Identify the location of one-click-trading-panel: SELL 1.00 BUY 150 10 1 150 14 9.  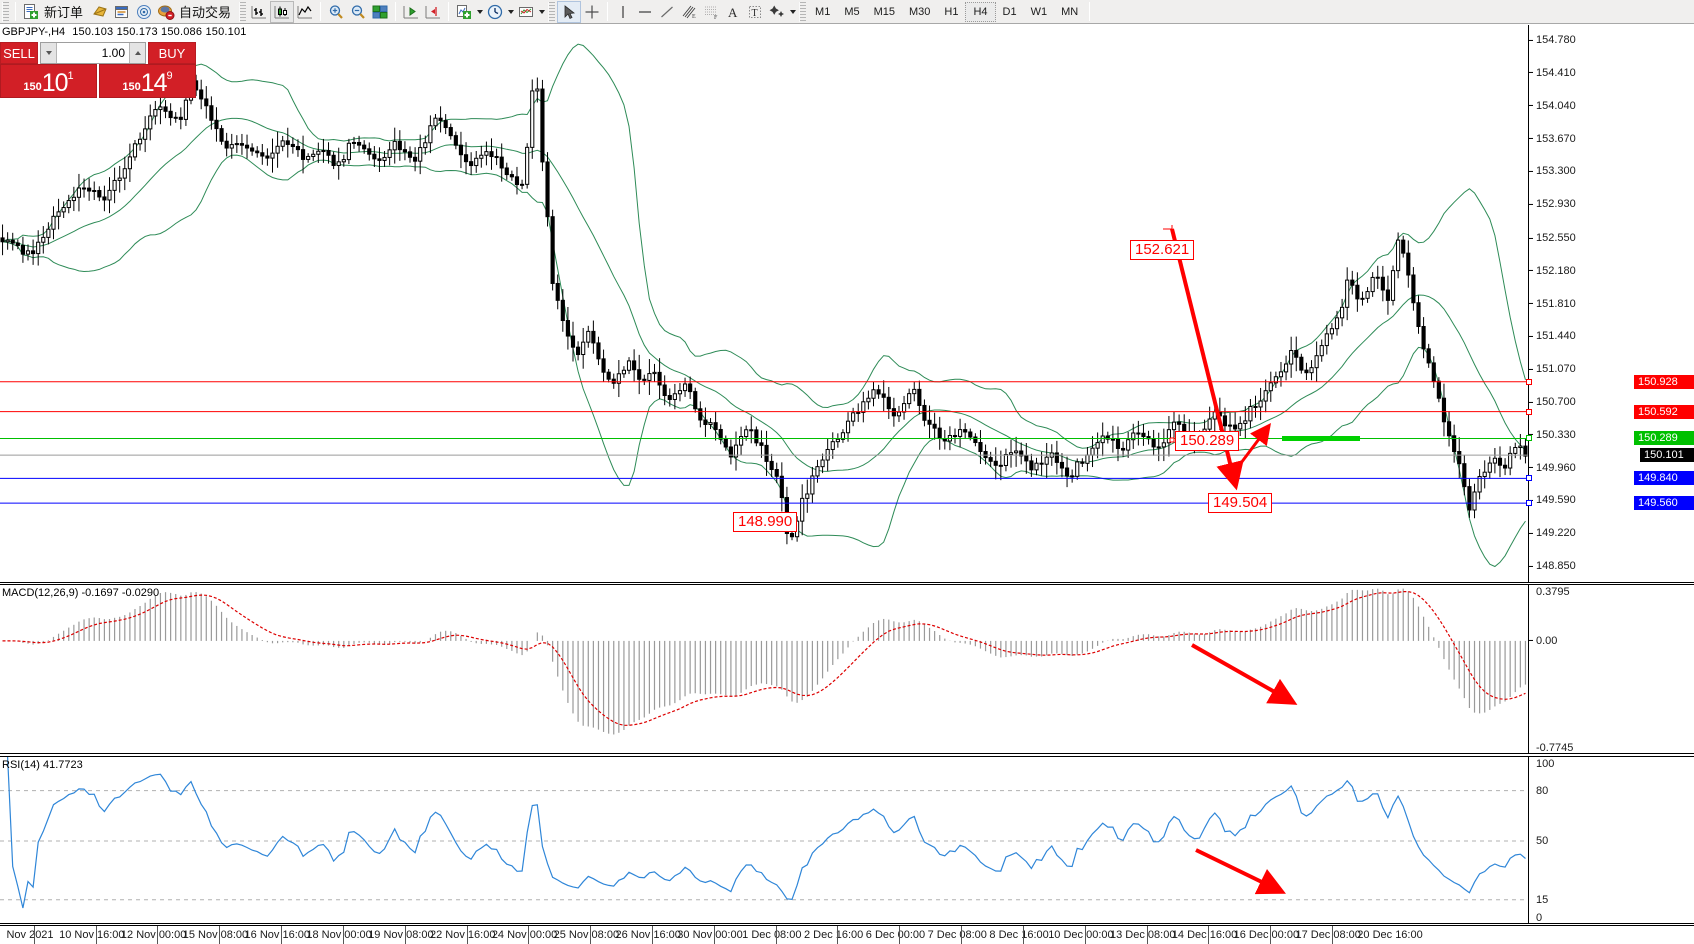
(98, 70).